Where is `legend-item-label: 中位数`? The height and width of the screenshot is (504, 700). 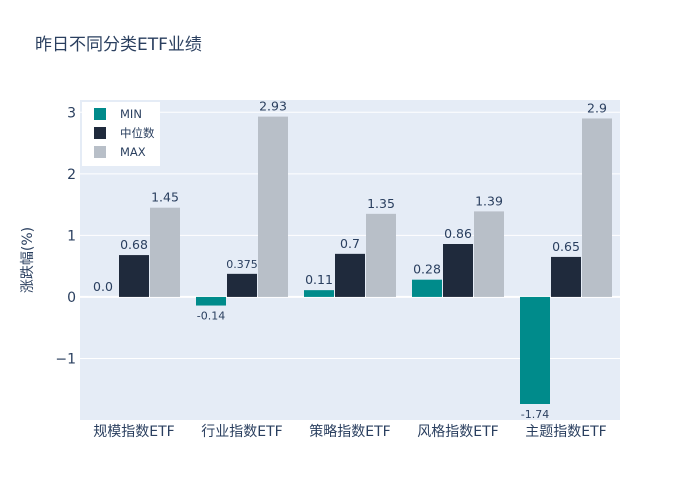
legend-item-label: 中位数 is located at coordinates (137, 133).